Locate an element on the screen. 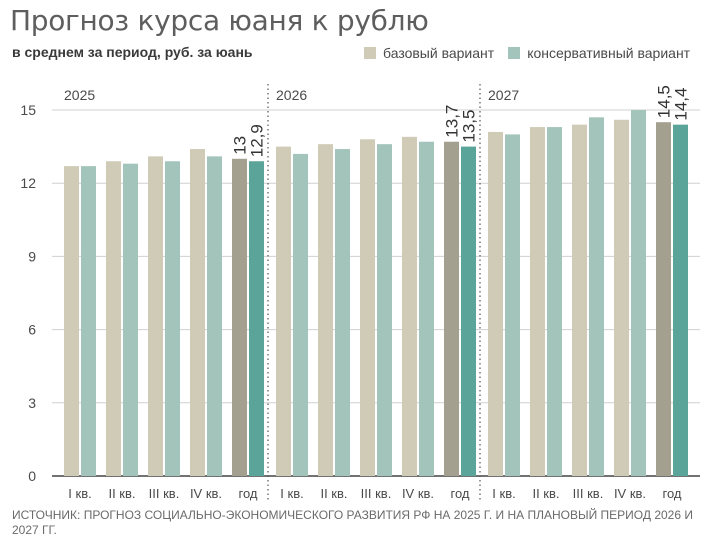 This screenshot has height=546, width=716. y-tick-label: 15 is located at coordinates (28, 110).